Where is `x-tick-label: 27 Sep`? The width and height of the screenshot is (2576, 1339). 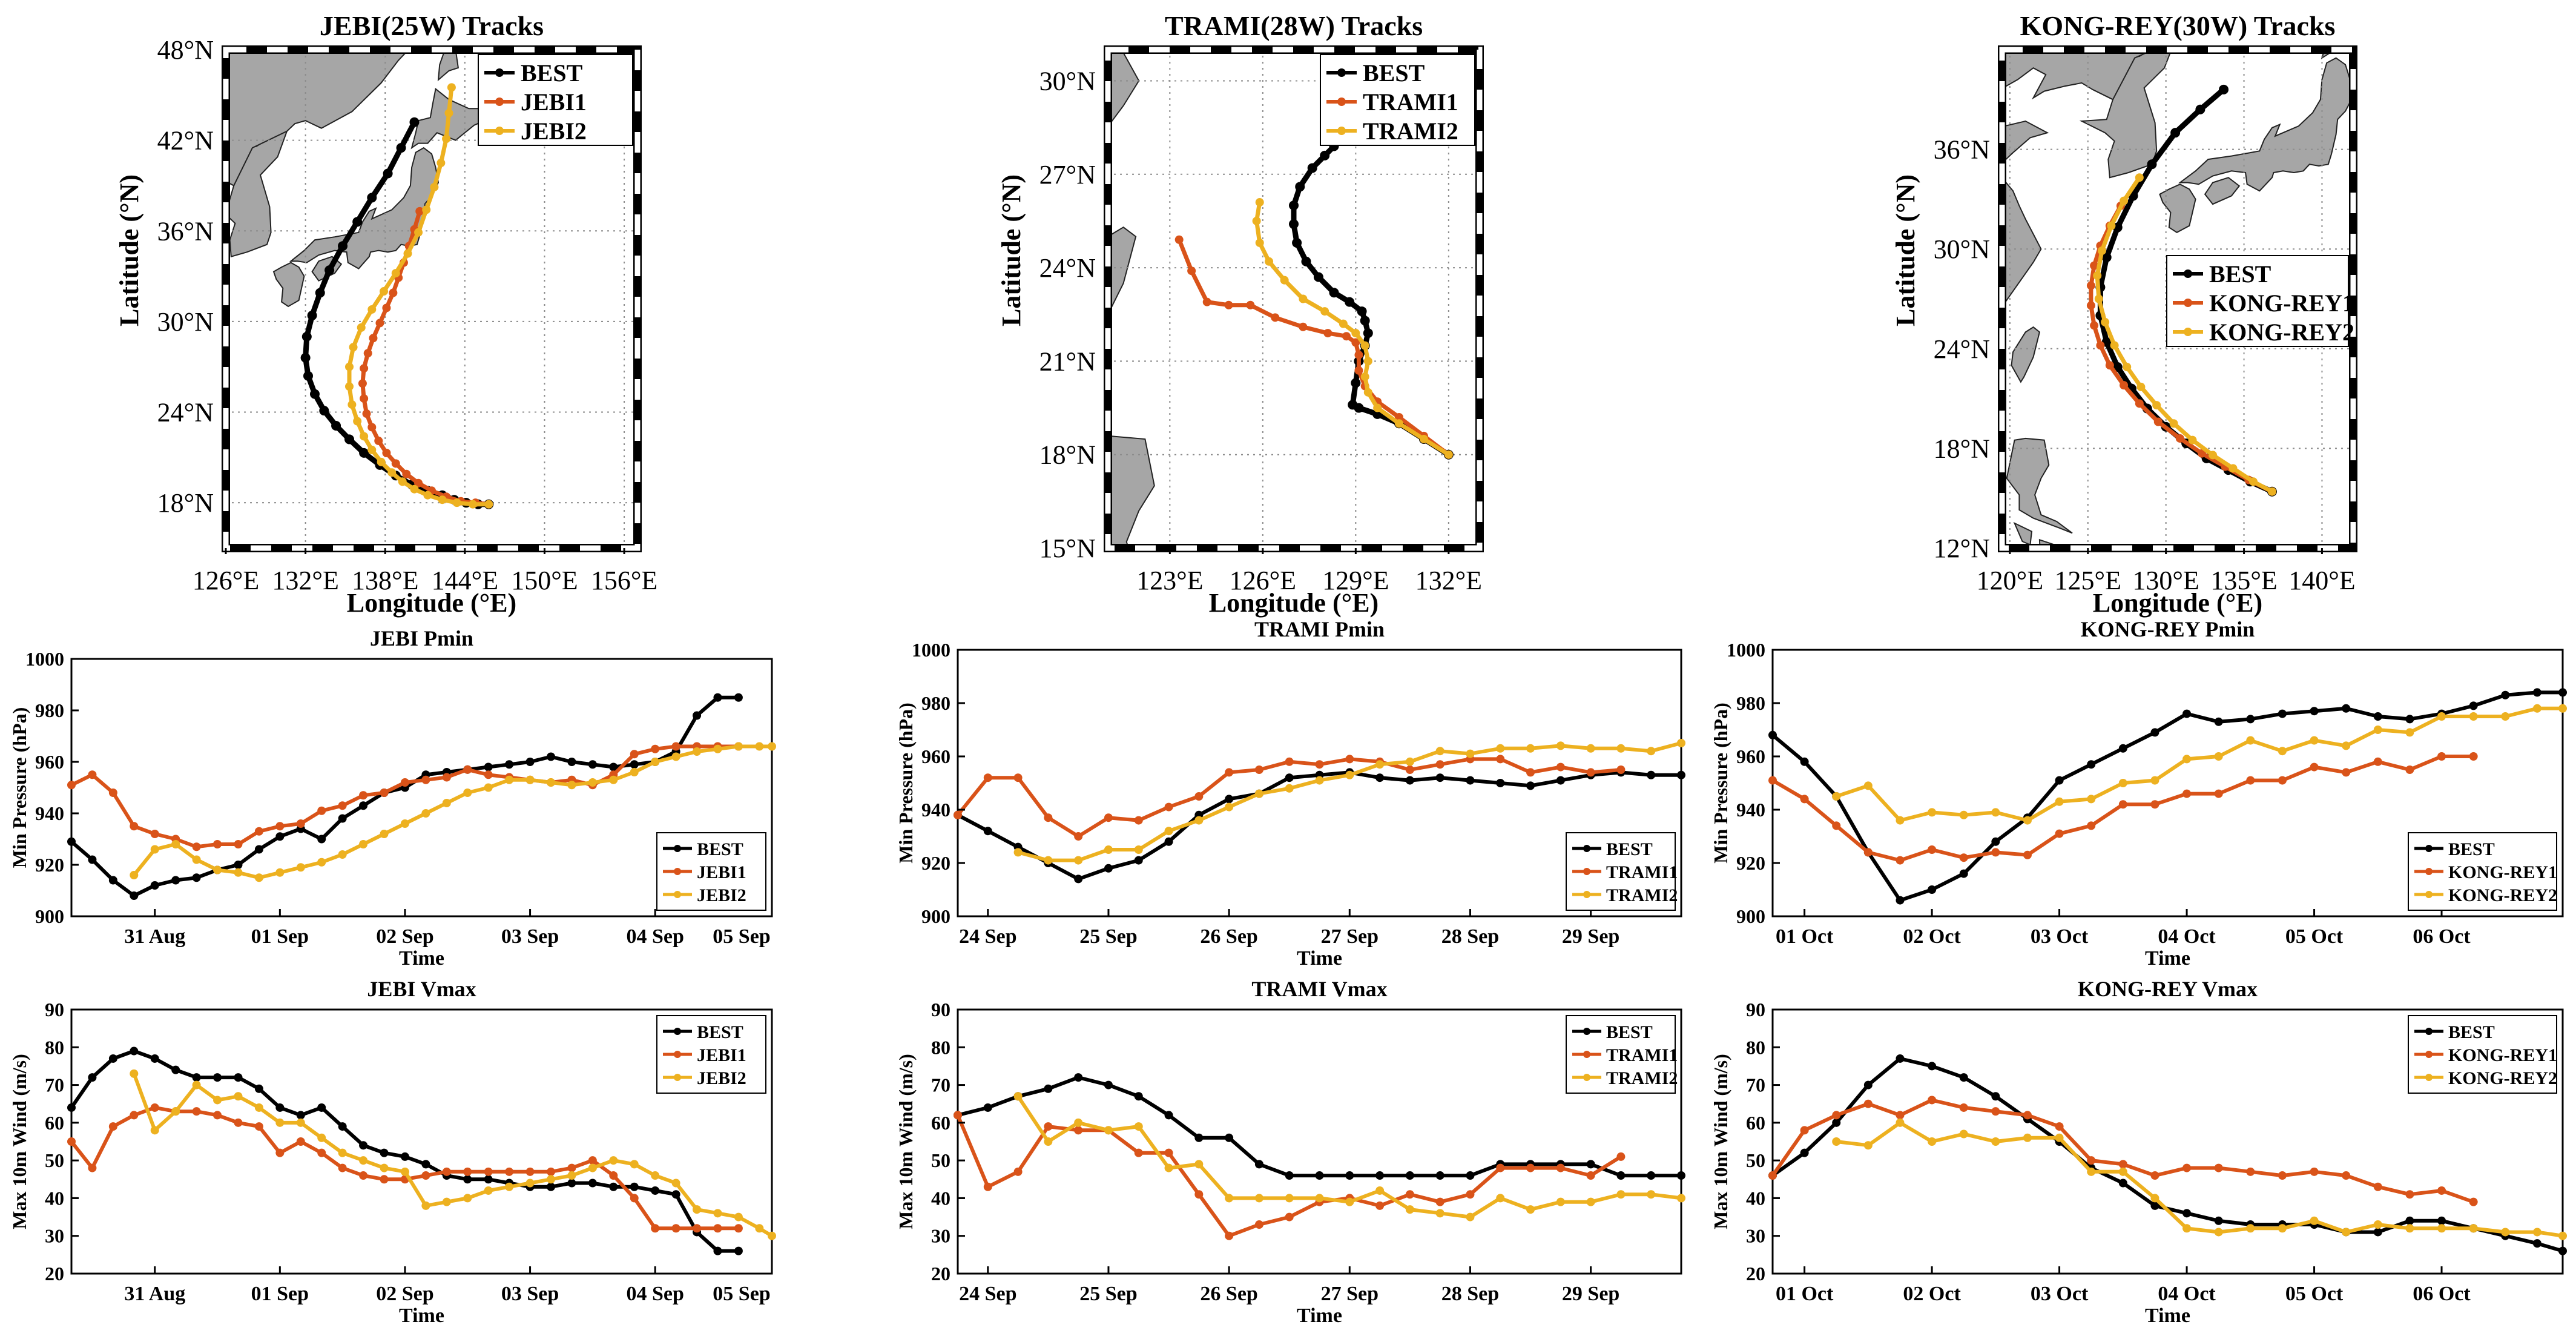 x-tick-label: 27 Sep is located at coordinates (1350, 937).